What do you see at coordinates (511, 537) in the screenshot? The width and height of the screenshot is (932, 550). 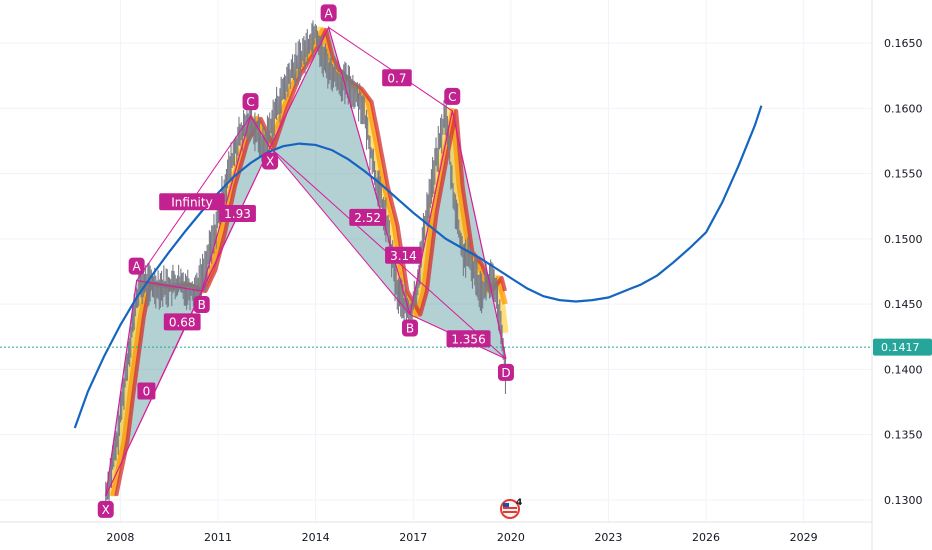 I see `x-tick-label: 2020` at bounding box center [511, 537].